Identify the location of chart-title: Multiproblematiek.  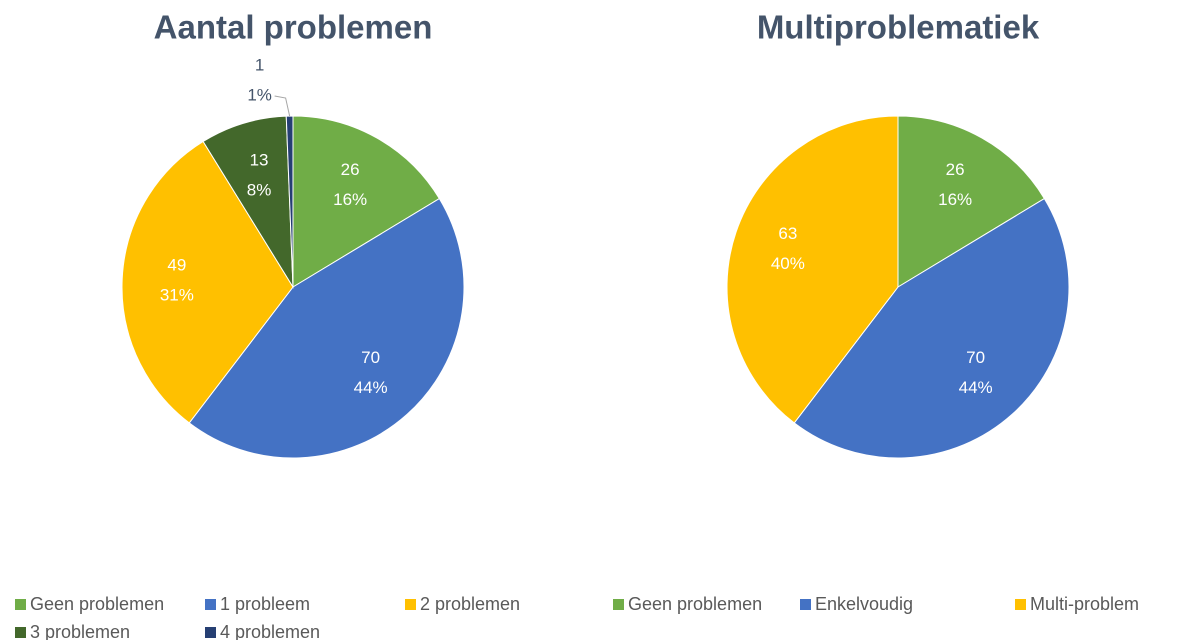
(898, 27).